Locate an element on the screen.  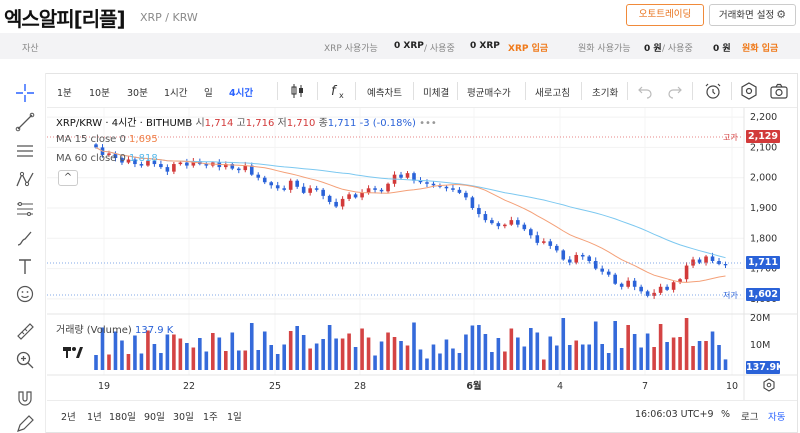
auto-trade-button: 오토트레이딩 is located at coordinates (665, 15).